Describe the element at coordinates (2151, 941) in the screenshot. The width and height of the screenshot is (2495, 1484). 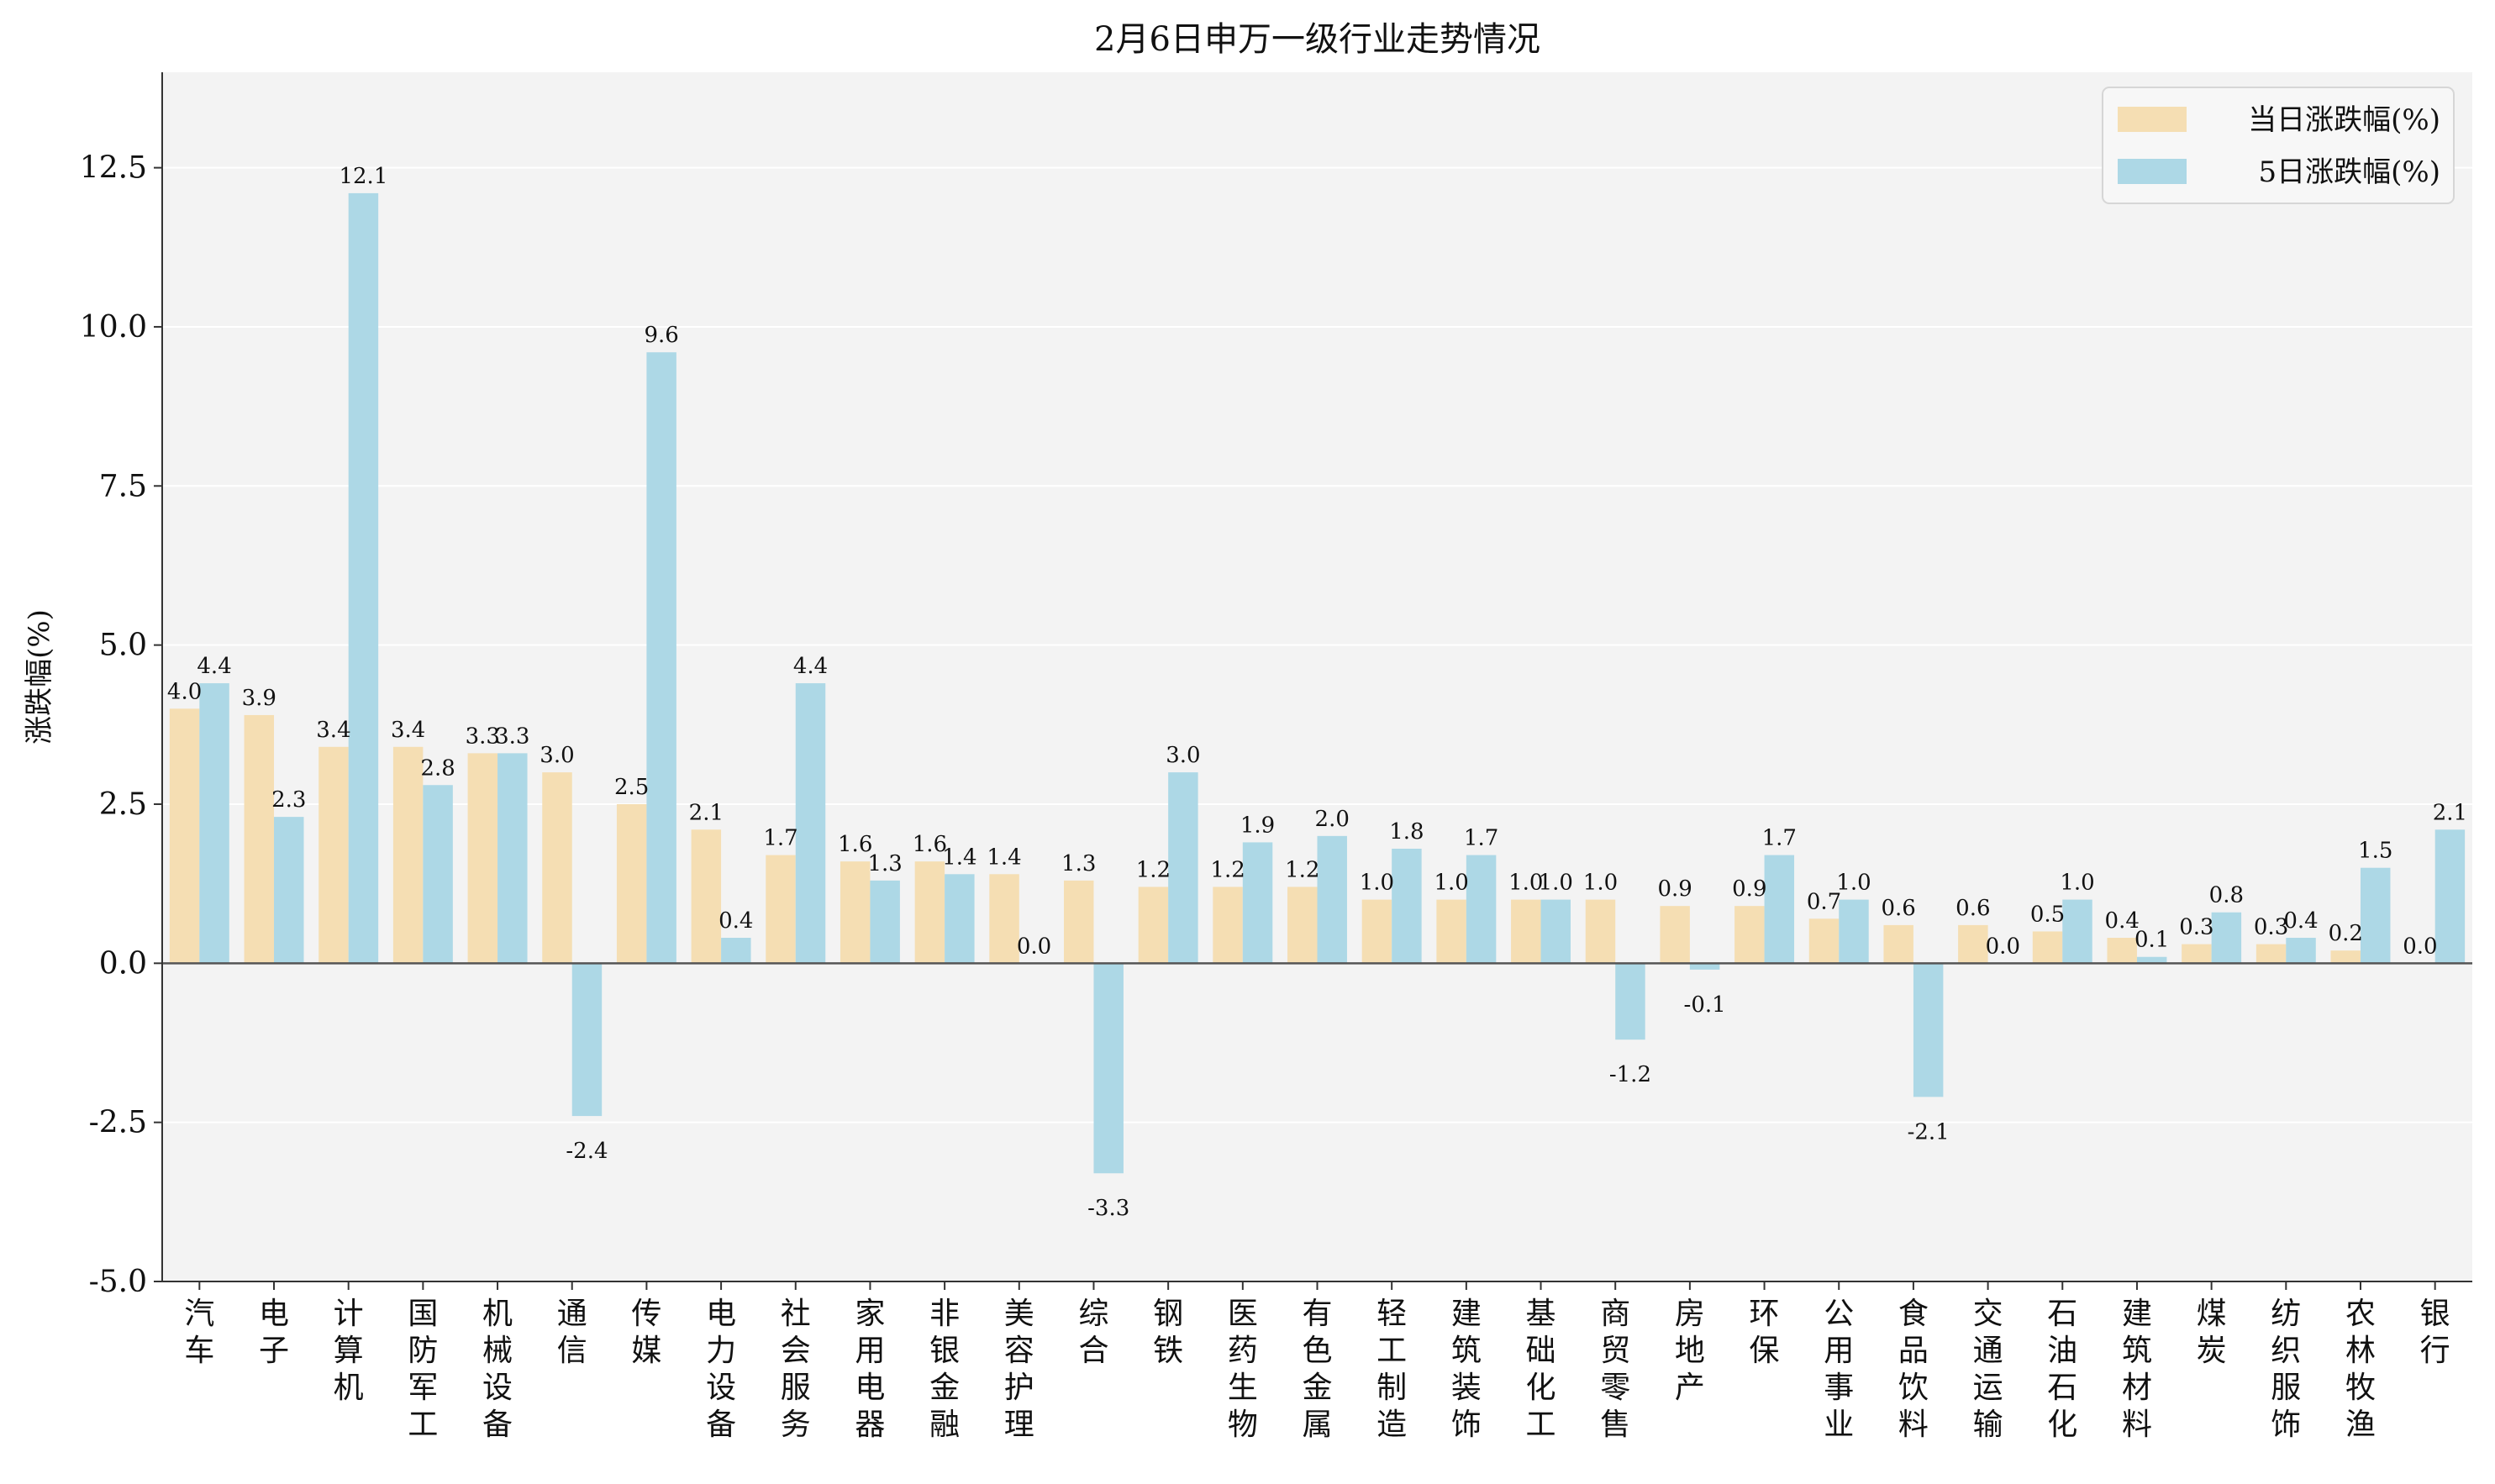
I see `data-label-5day-26: 0.1` at that location.